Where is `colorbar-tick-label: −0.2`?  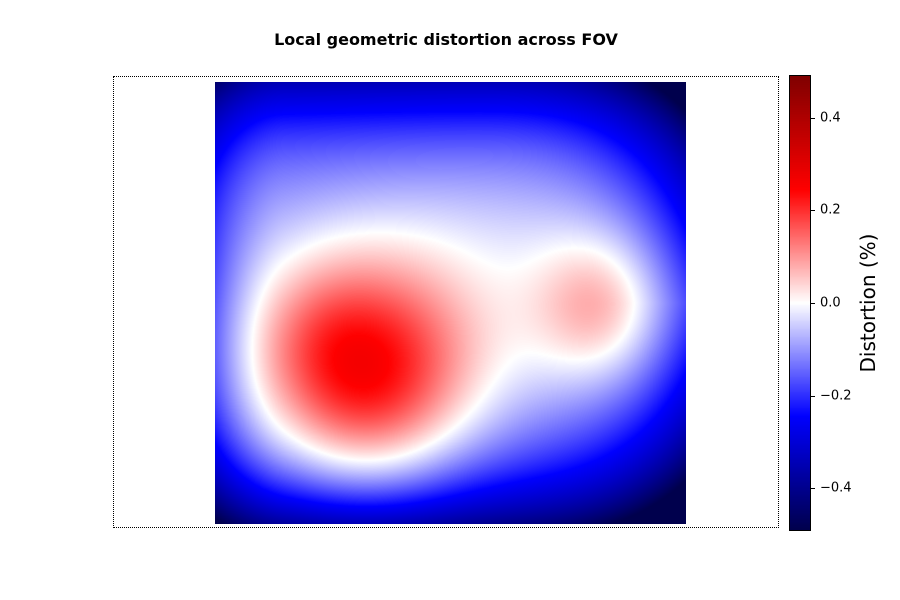
colorbar-tick-label: −0.2 is located at coordinates (836, 396).